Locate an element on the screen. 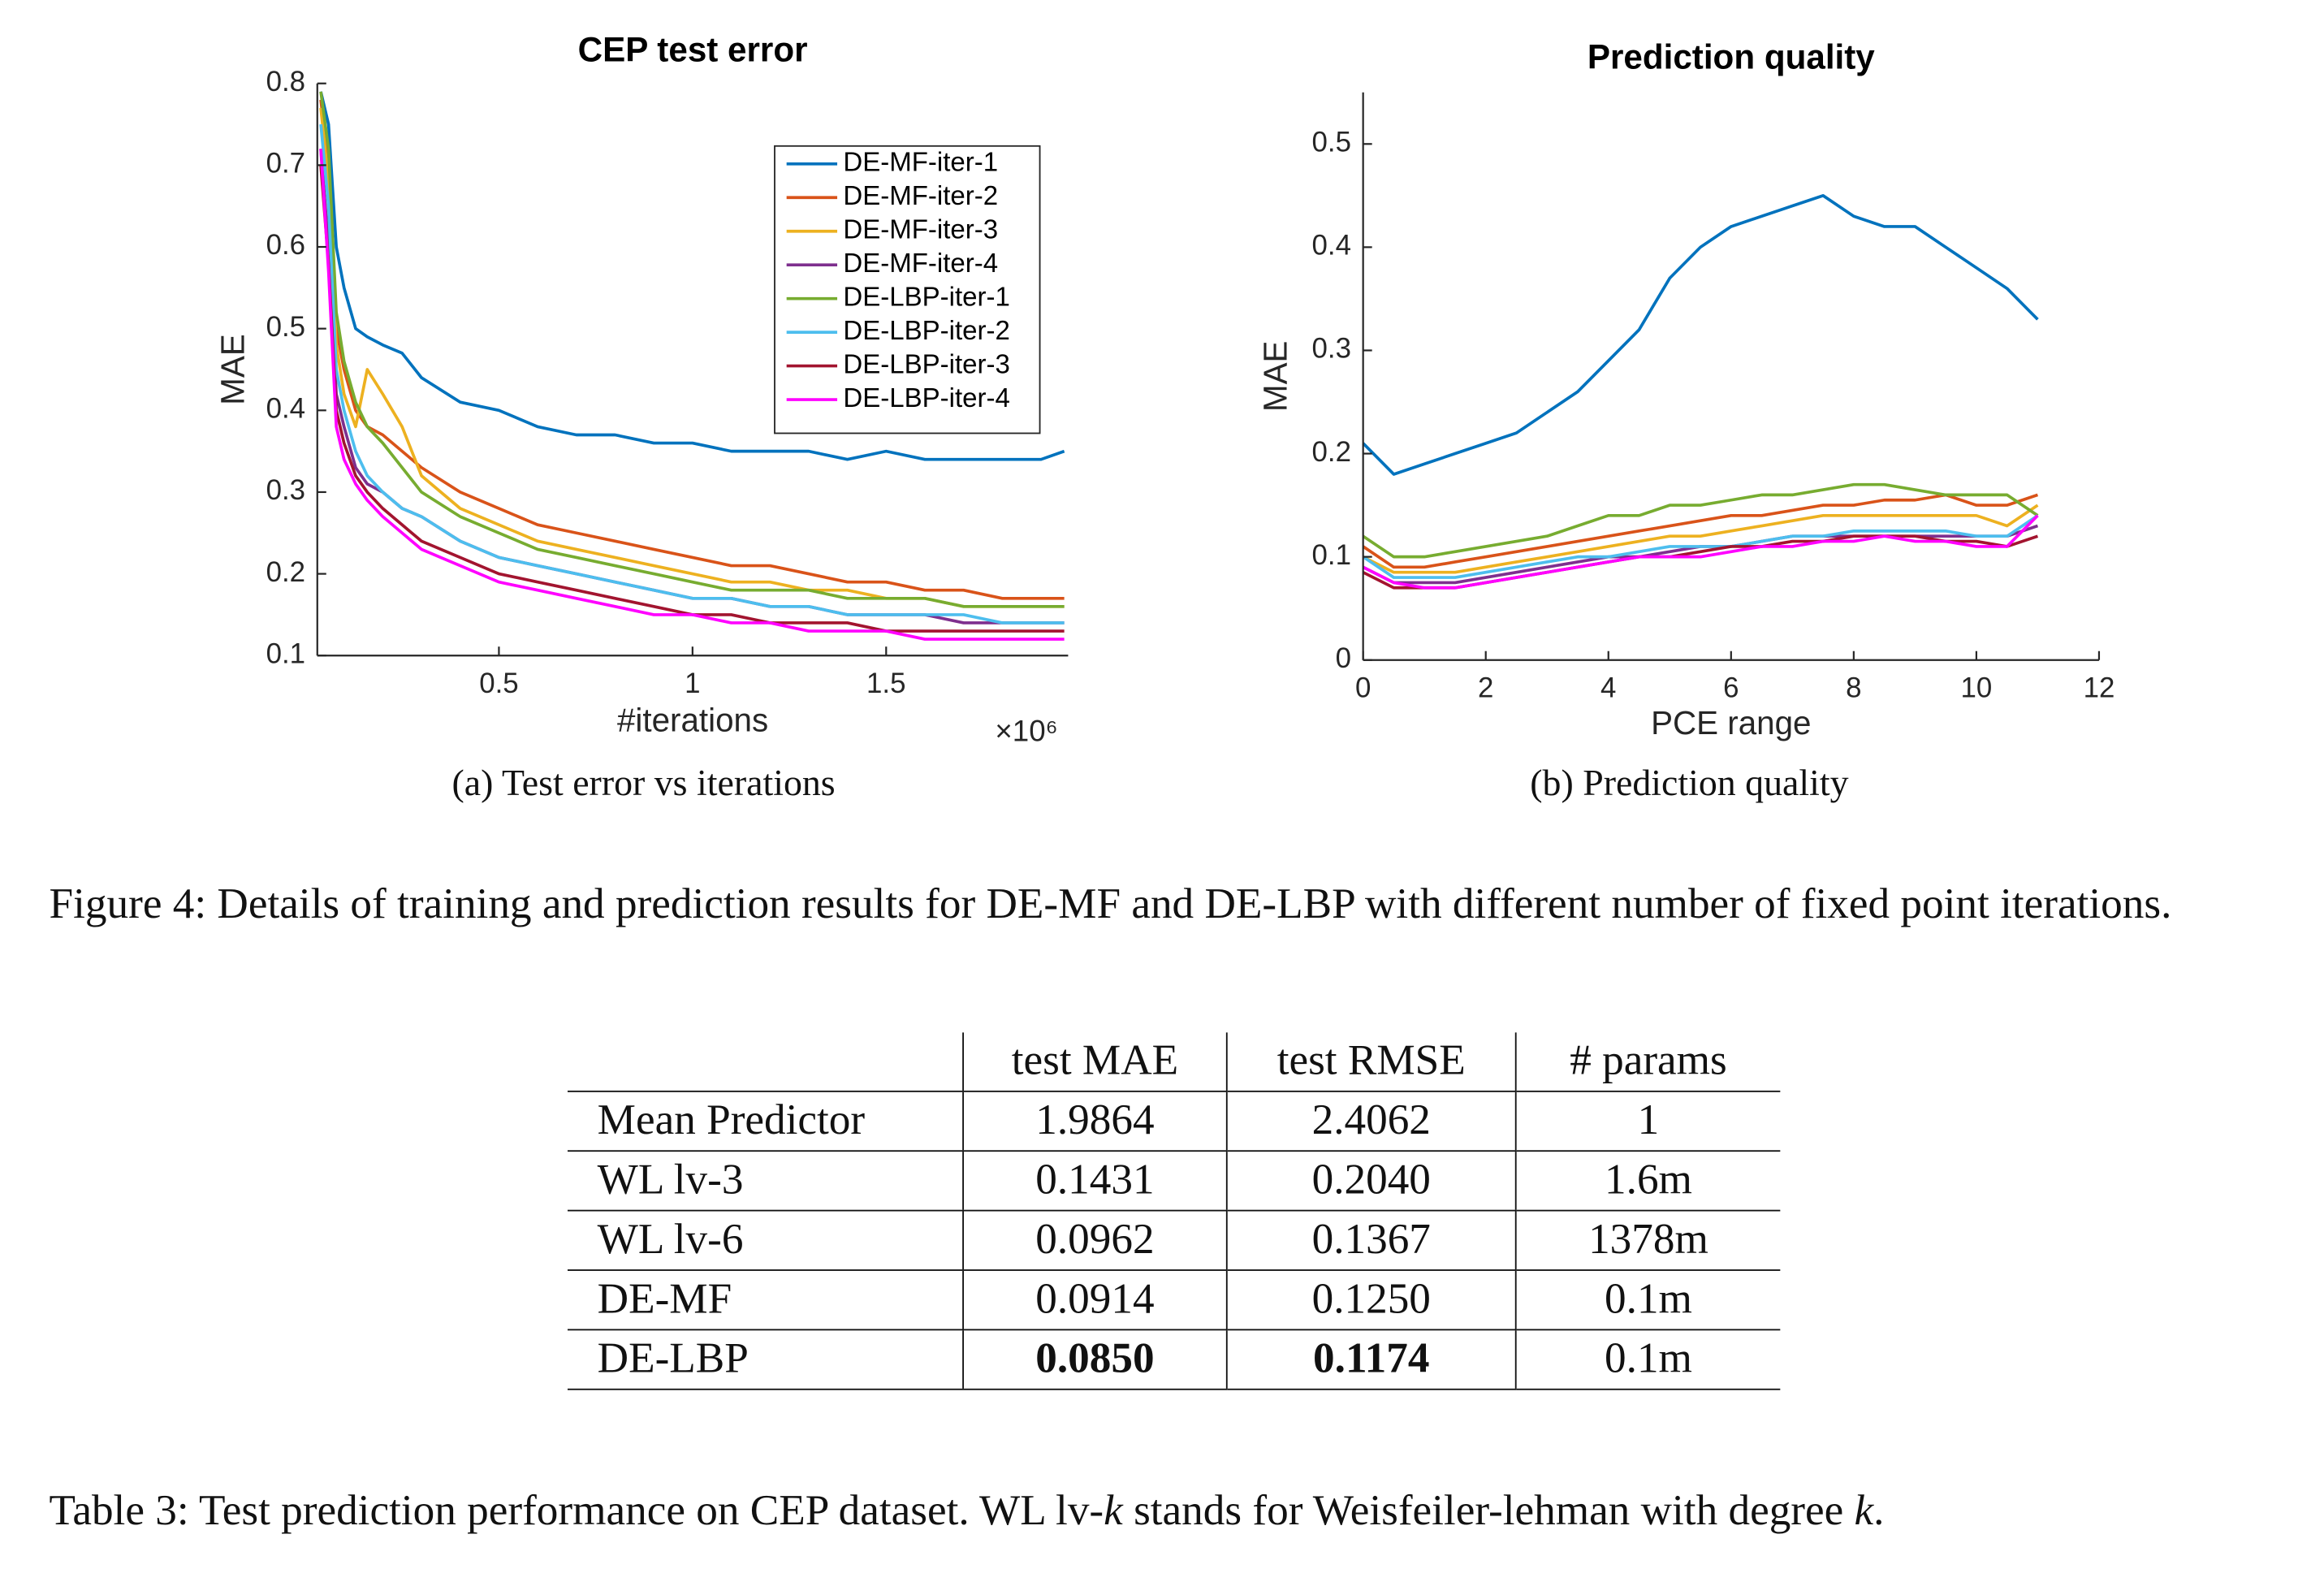 This screenshot has height=1569, width=2324. x-tick-label: 2 is located at coordinates (1486, 688).